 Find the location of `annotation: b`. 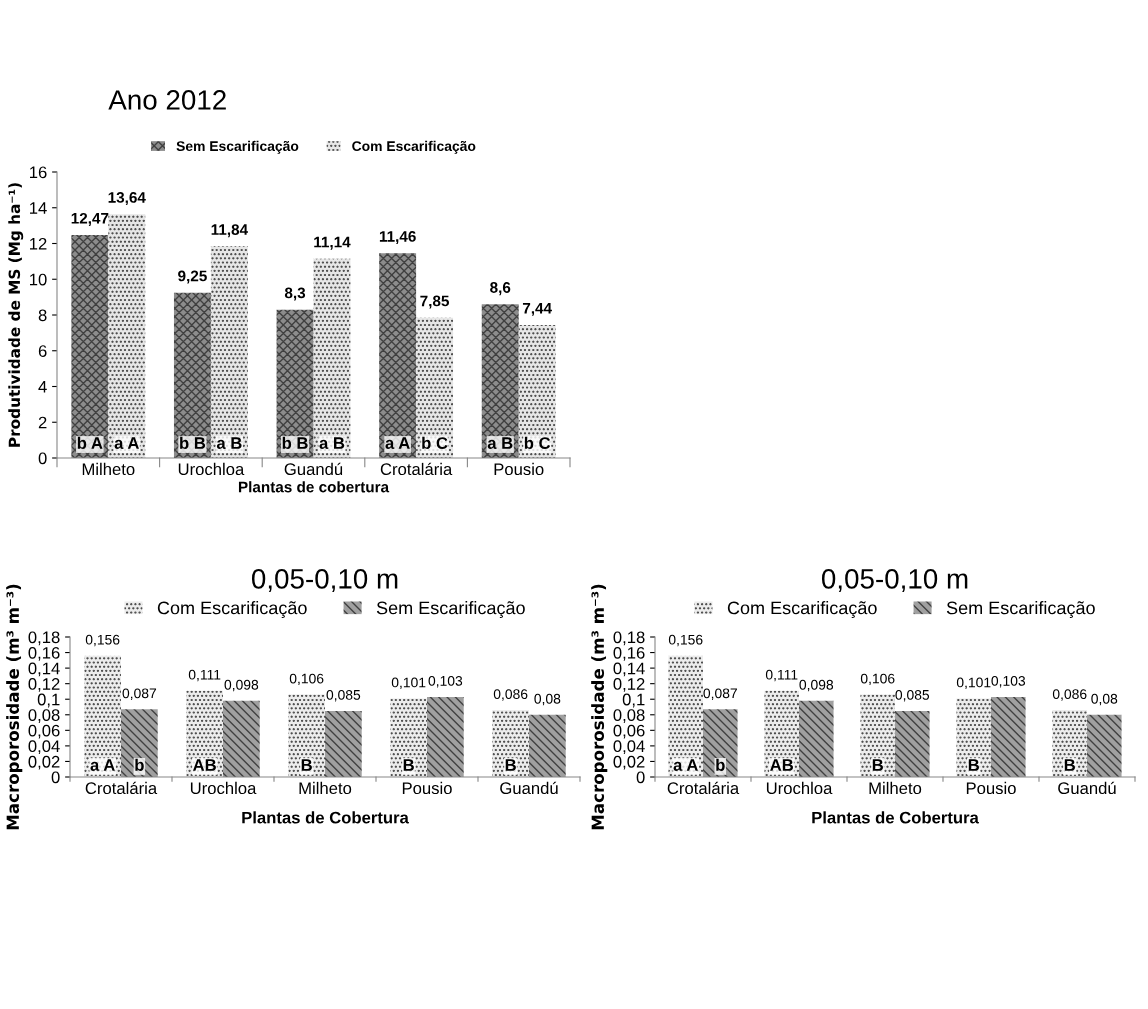

annotation: b is located at coordinates (720, 764).